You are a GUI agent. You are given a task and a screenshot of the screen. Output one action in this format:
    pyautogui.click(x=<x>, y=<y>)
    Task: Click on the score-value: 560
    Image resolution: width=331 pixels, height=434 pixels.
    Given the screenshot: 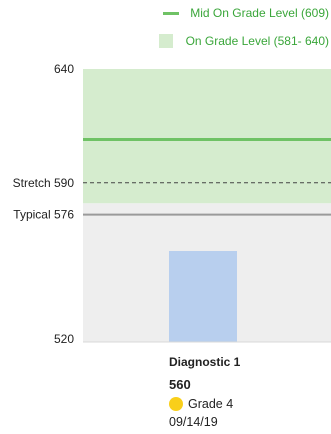 What is the action you would take?
    pyautogui.click(x=180, y=384)
    